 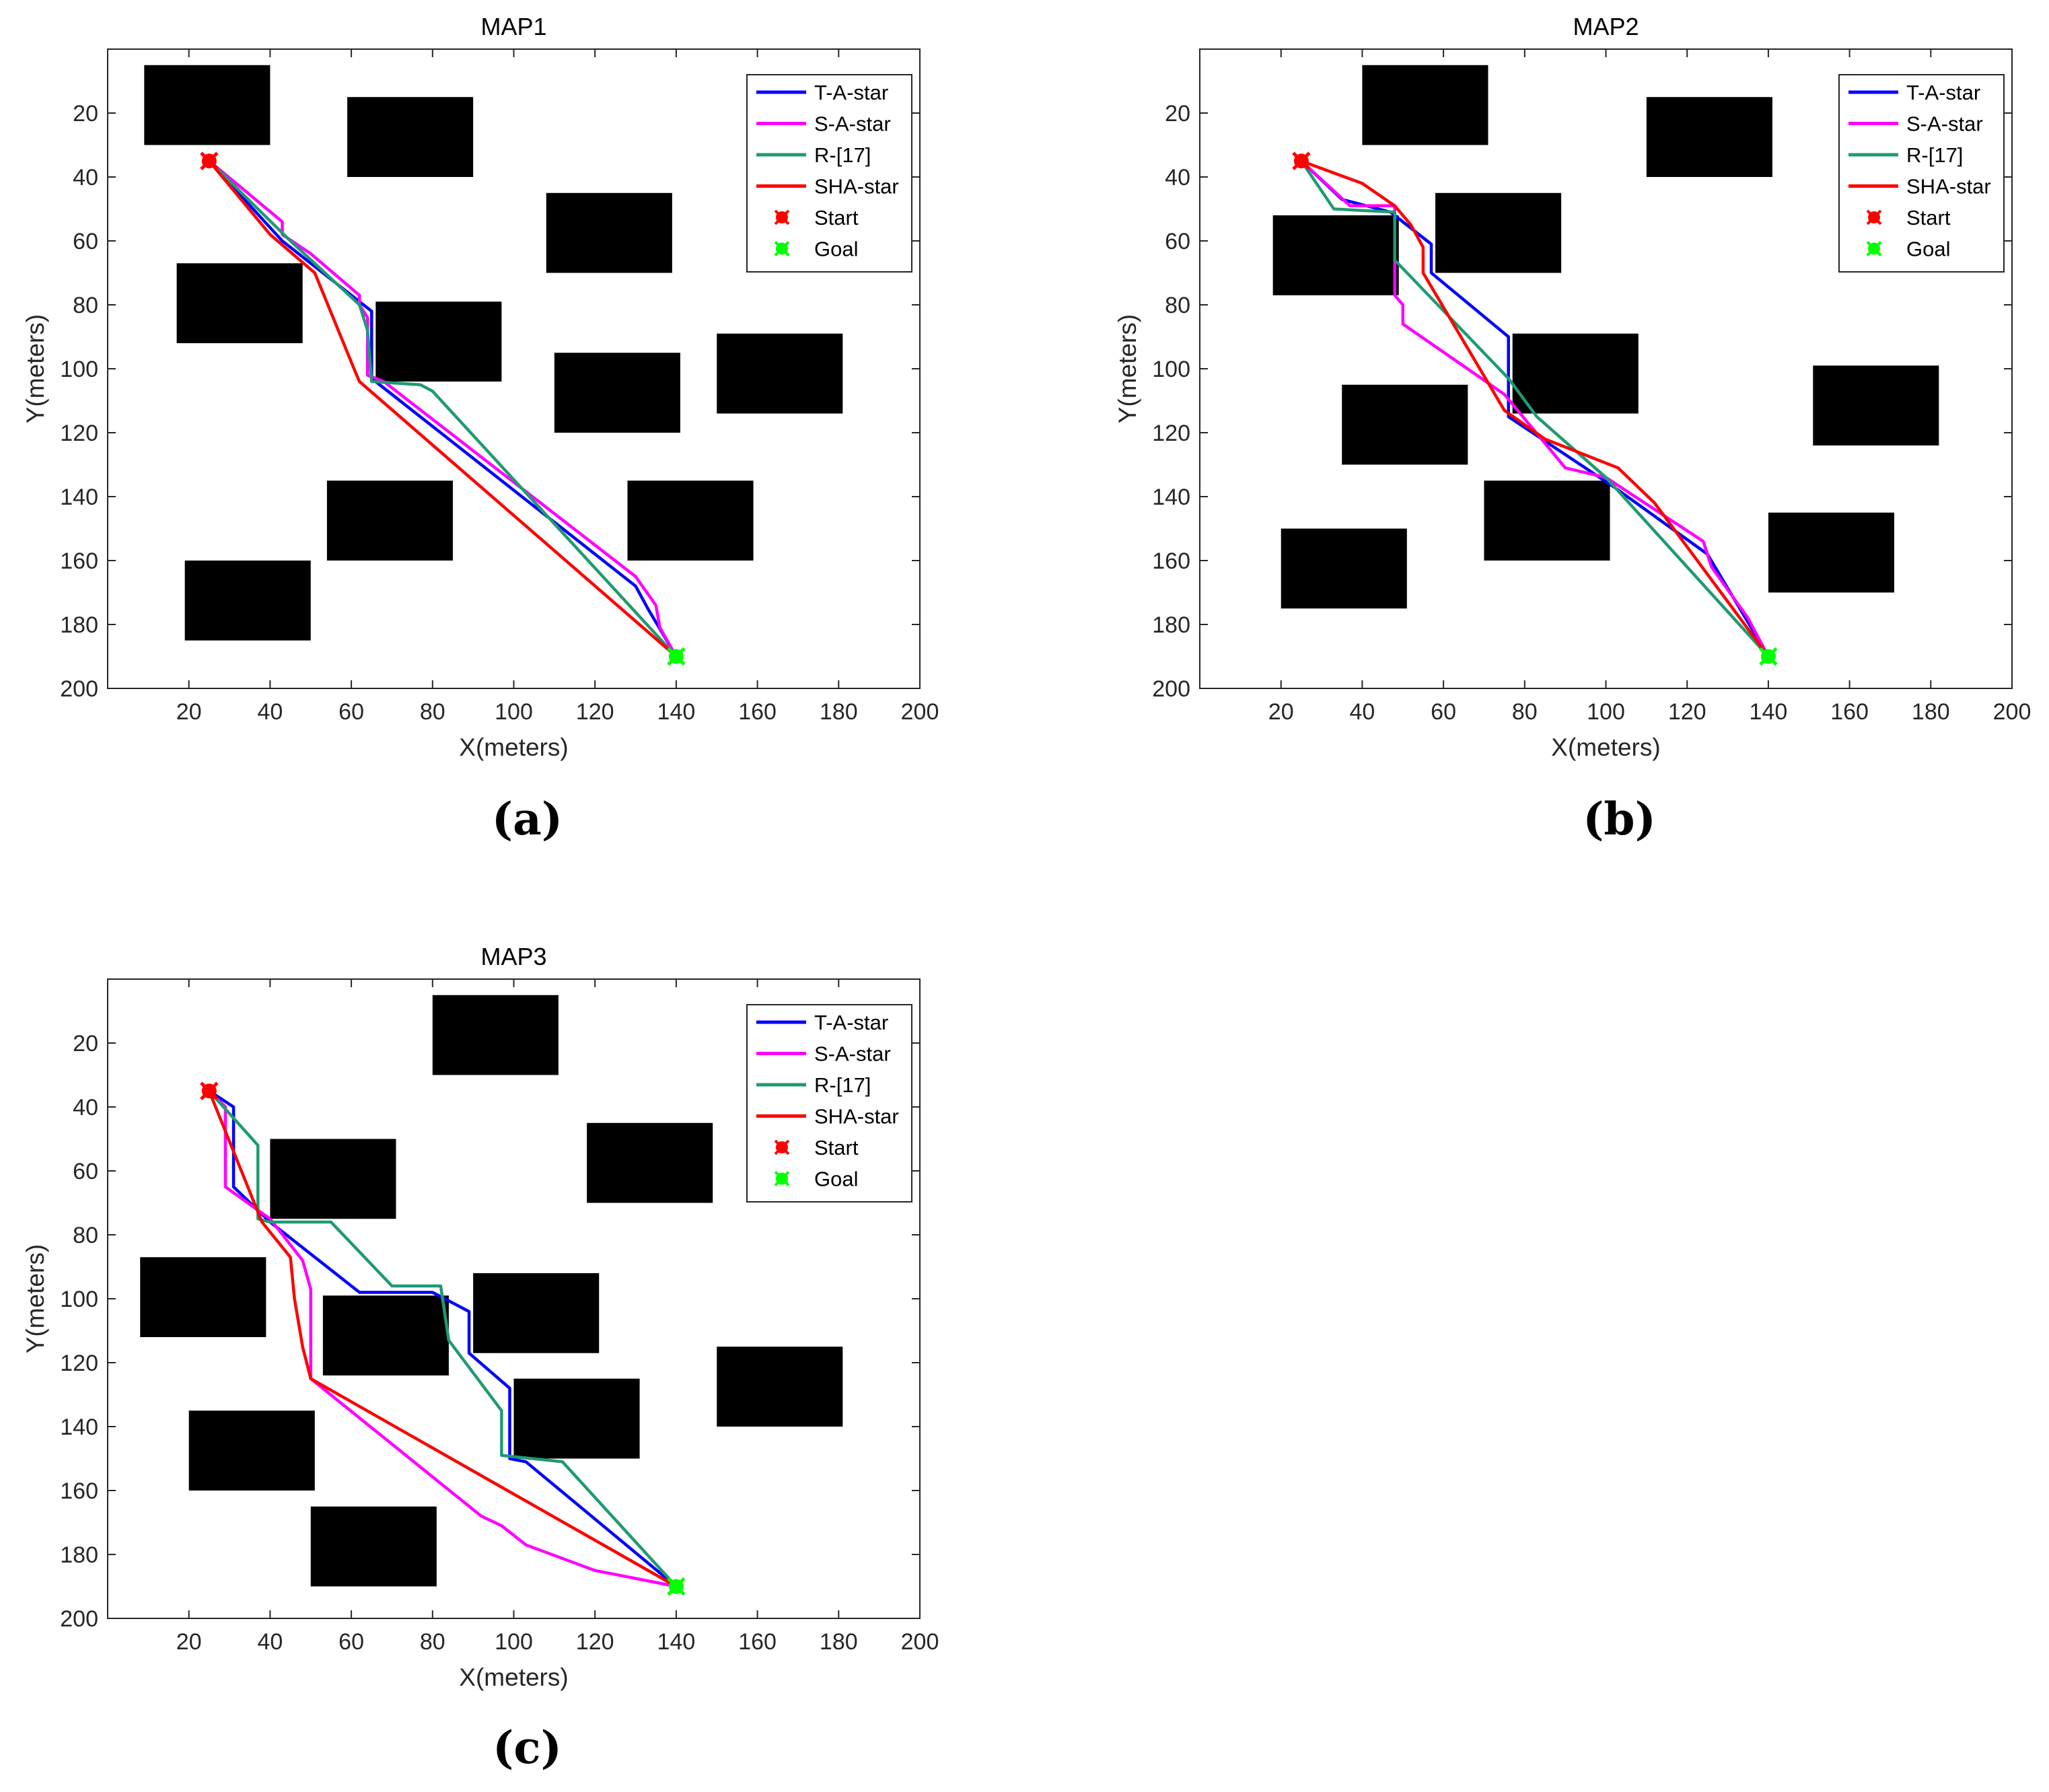 What do you see at coordinates (851, 1023) in the screenshot?
I see `legend-label: T-A-star` at bounding box center [851, 1023].